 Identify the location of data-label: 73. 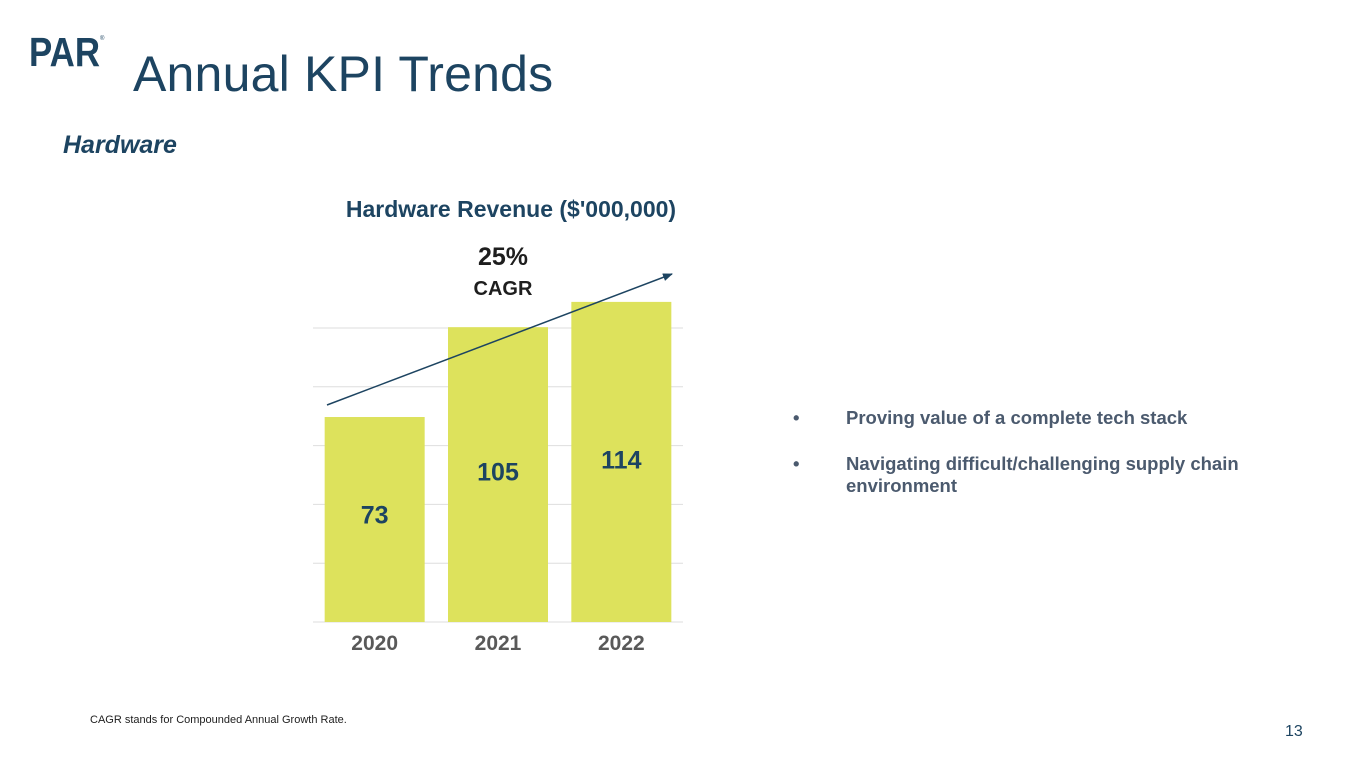
(375, 516).